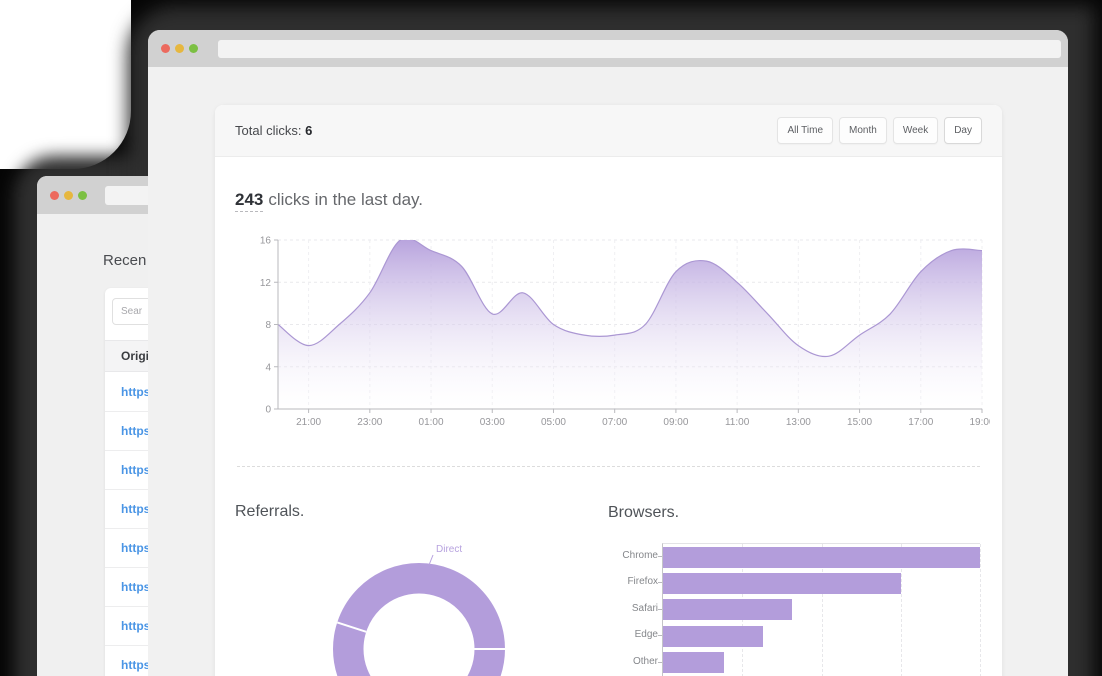 Image resolution: width=1102 pixels, height=676 pixels. Describe the element at coordinates (646, 635) in the screenshot. I see `bar-label-edge: Edge` at that location.